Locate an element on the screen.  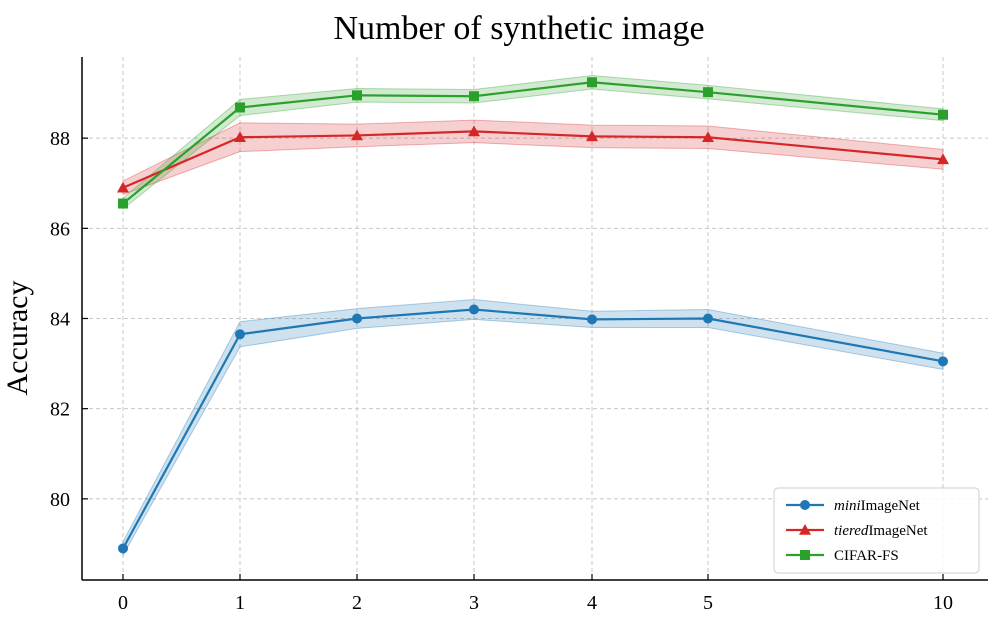
legend-label-CIFAR-FS: CIFAR-FS is located at coordinates (866, 556).